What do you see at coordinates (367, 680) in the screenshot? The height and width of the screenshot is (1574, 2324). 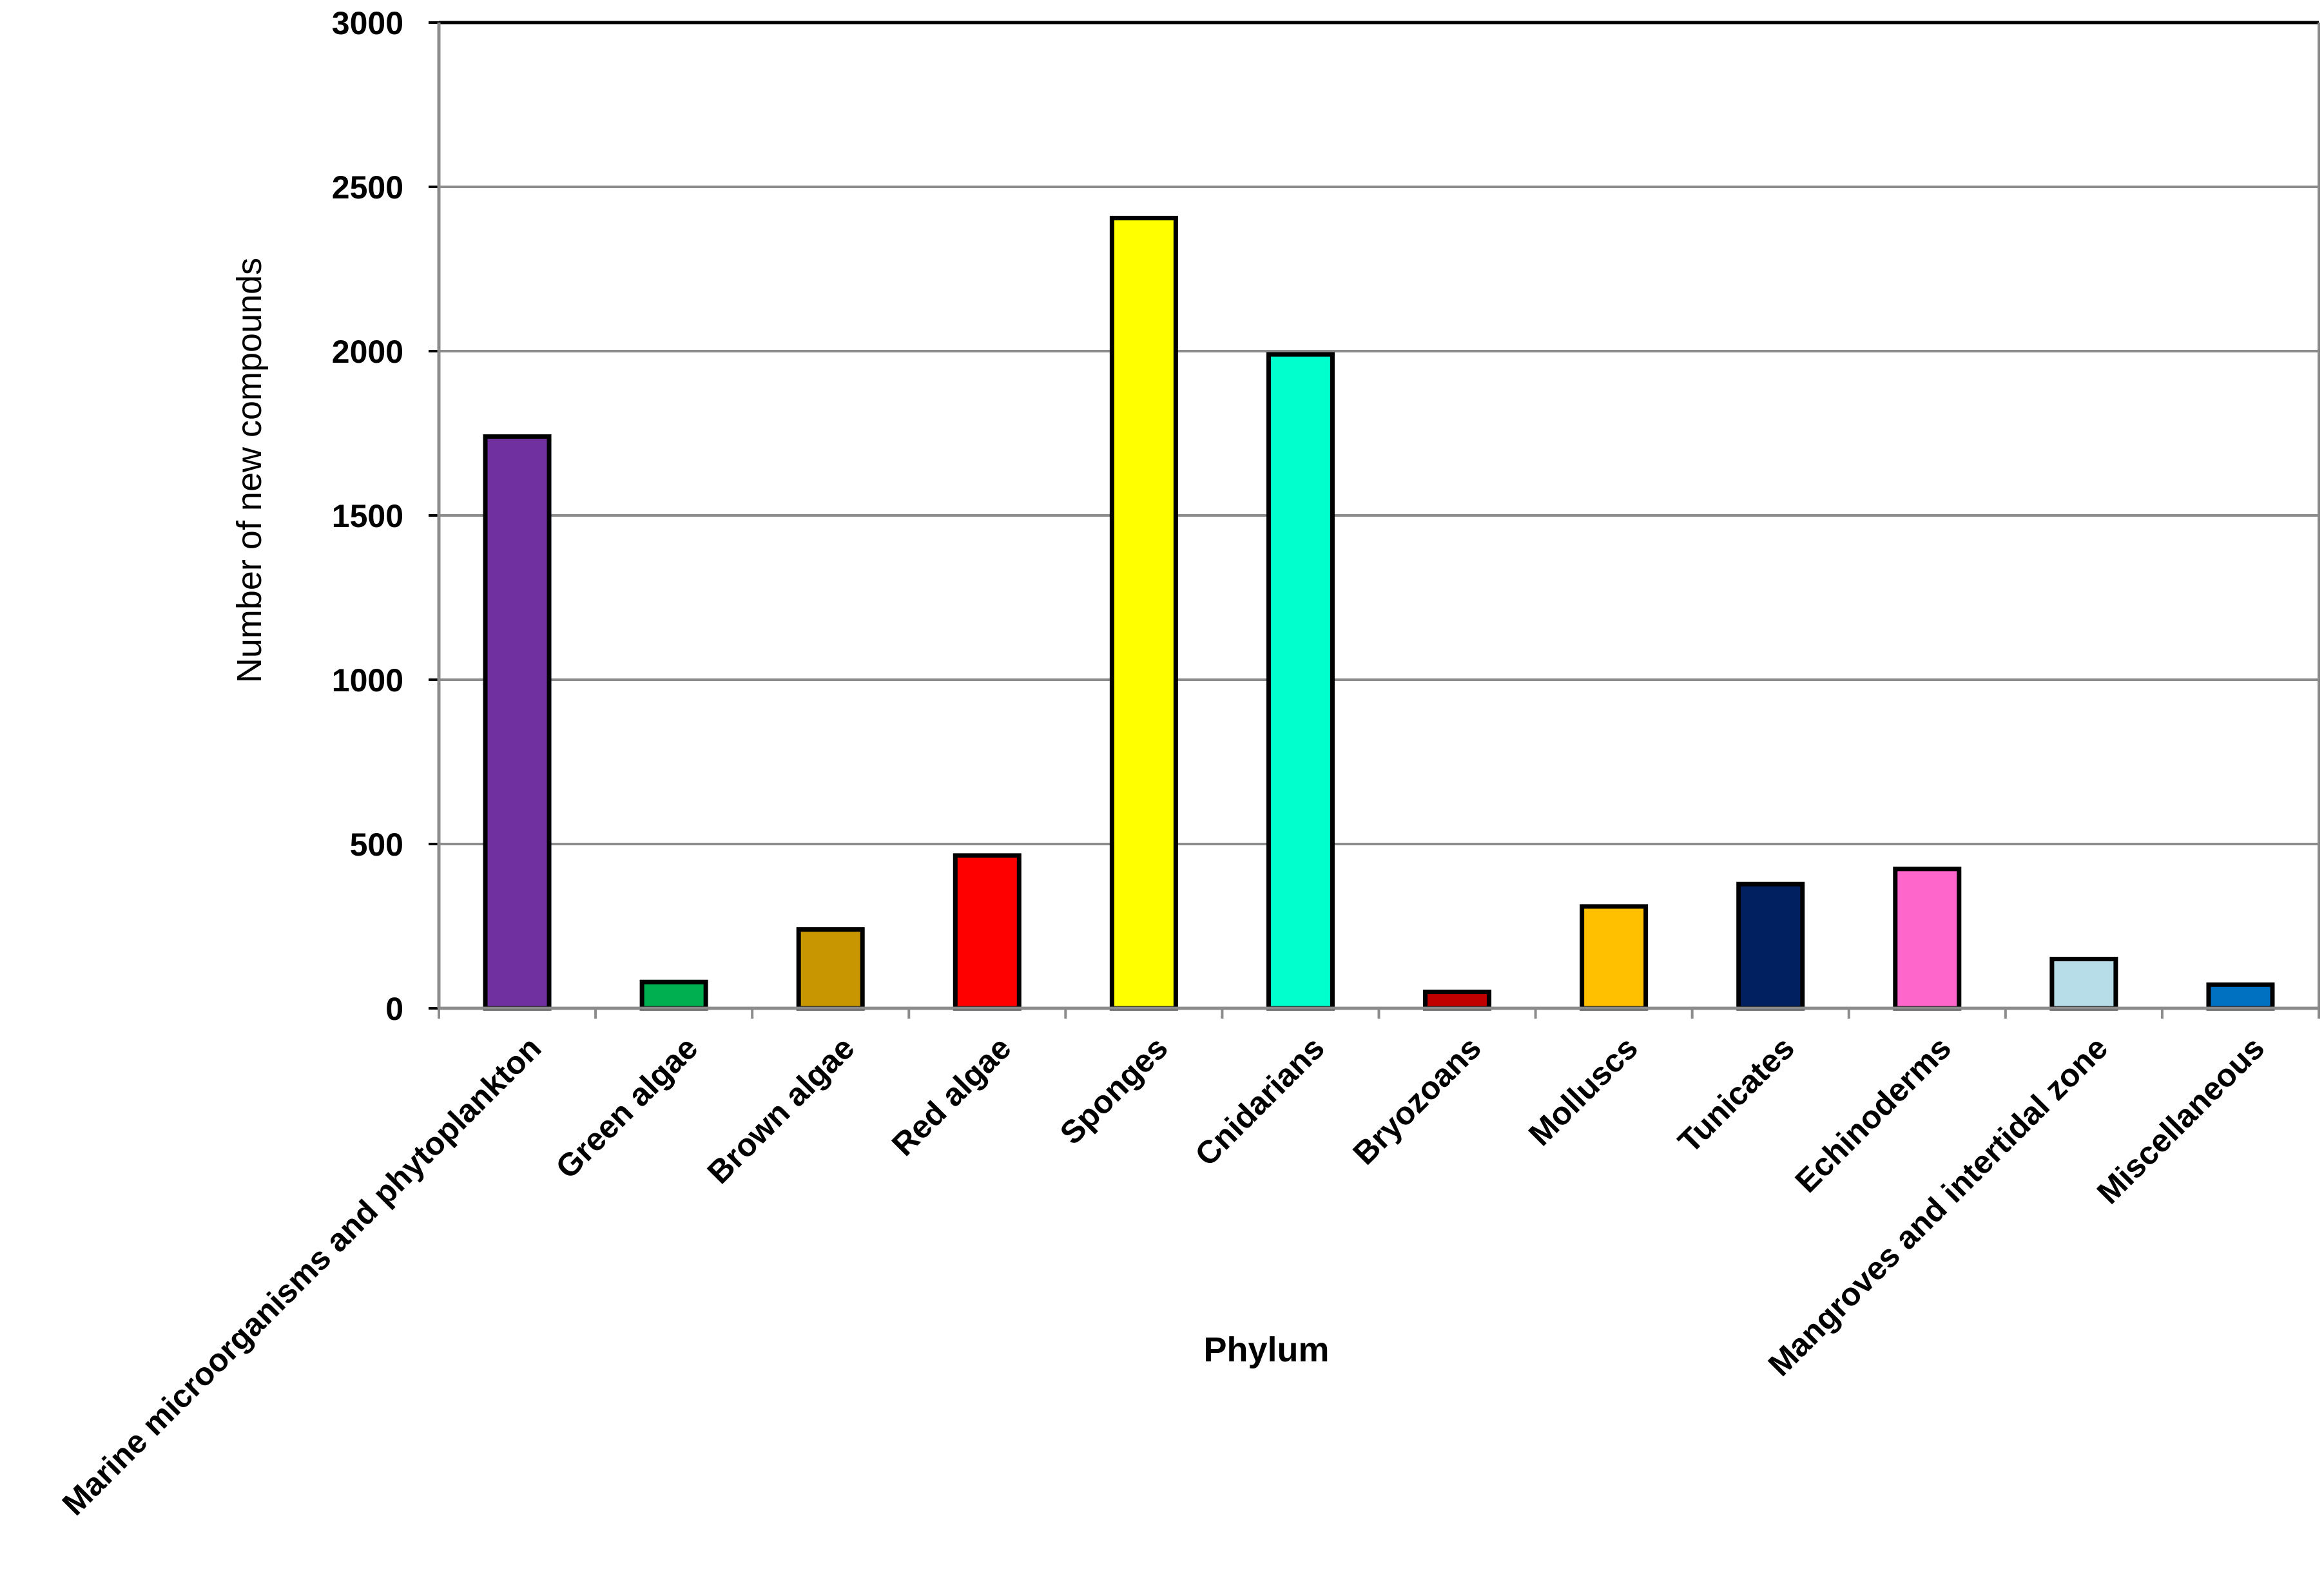 I see `y-tick-label: 1000` at bounding box center [367, 680].